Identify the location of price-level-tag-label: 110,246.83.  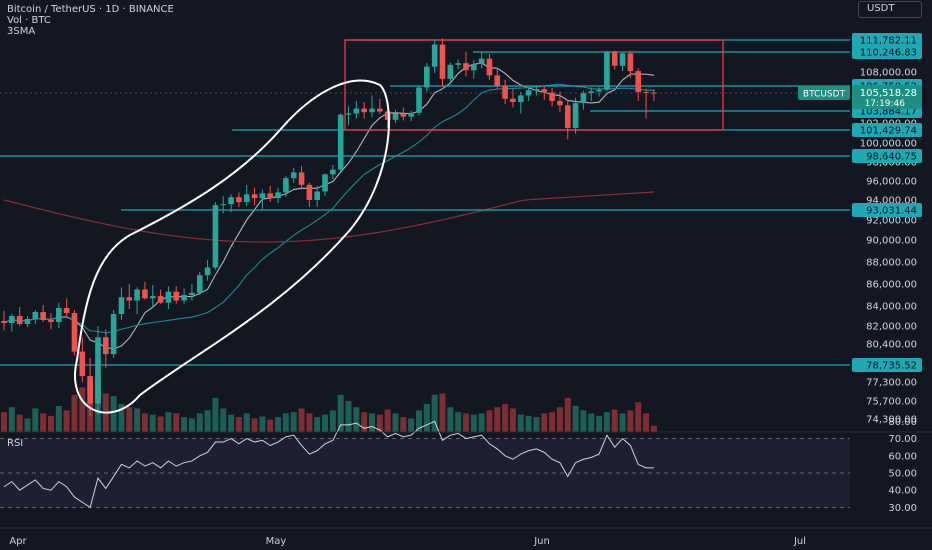
(888, 53).